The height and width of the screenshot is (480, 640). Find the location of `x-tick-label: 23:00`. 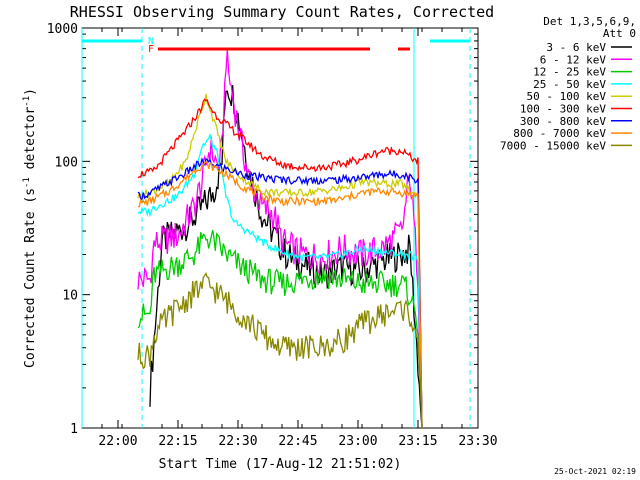

x-tick-label: 23:00 is located at coordinates (357, 441).